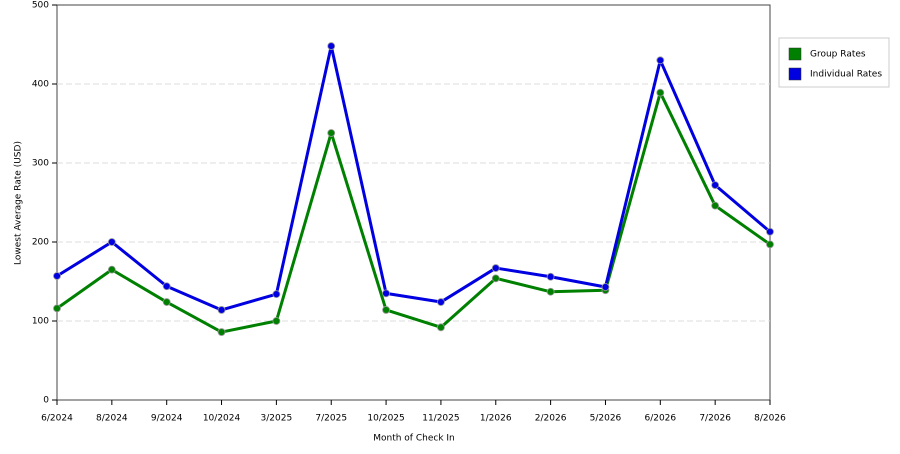 The image size is (900, 454). I want to click on x-tick-label: 10/2024, so click(222, 419).